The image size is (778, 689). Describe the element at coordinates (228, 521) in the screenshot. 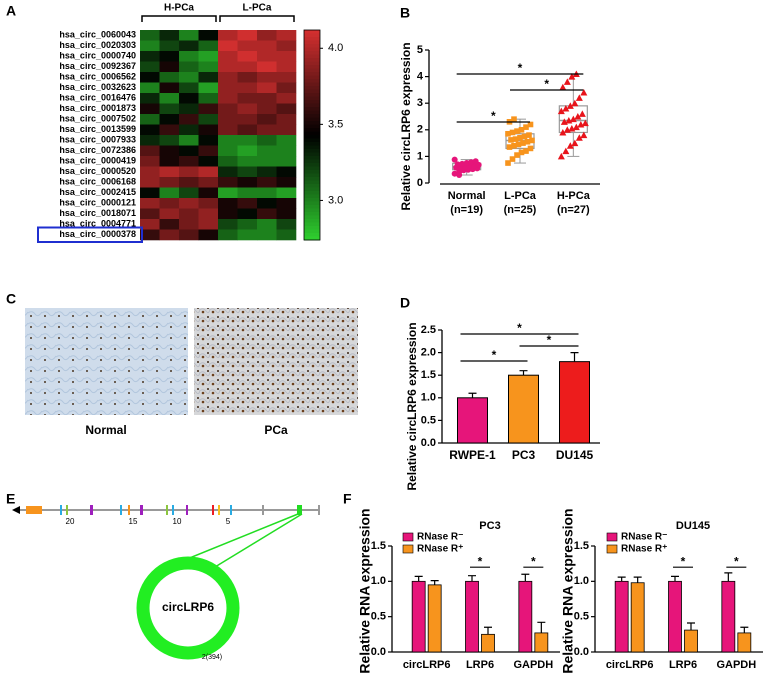

I see `exon-label: 5` at that location.